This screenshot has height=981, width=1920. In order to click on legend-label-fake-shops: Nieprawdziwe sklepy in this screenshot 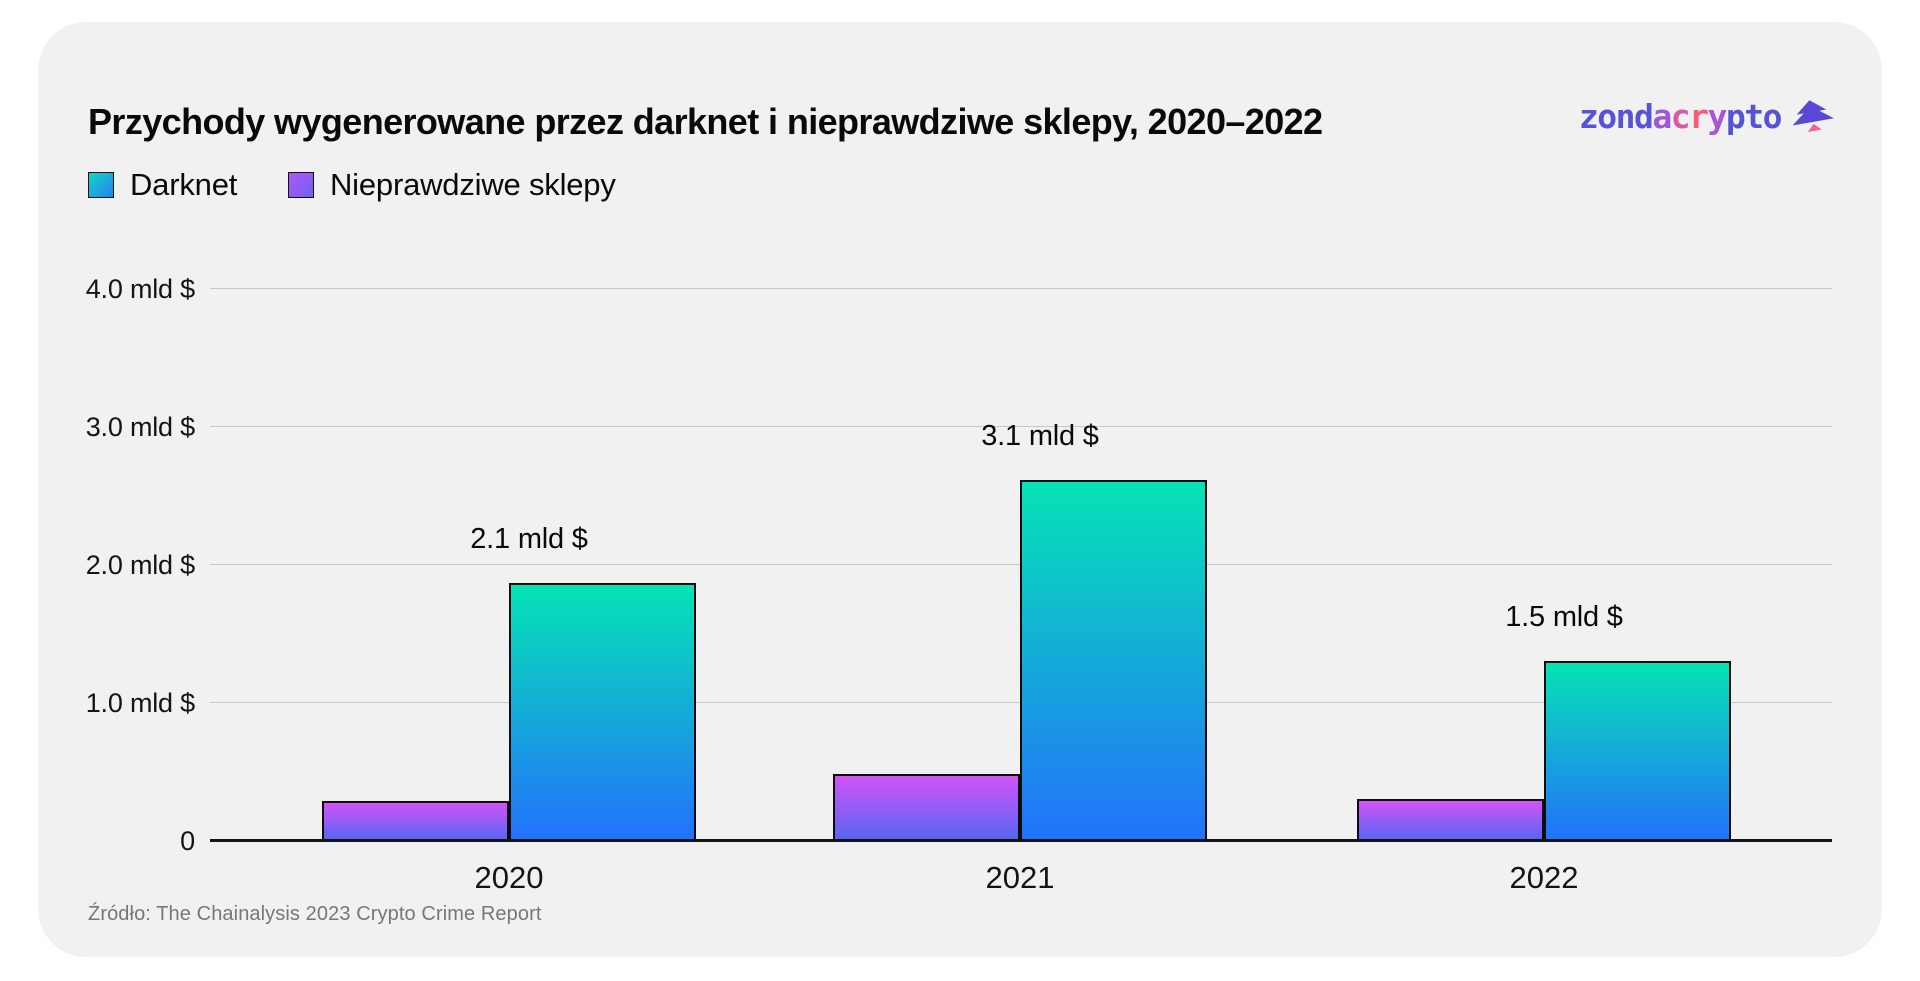, I will do `click(473, 184)`.